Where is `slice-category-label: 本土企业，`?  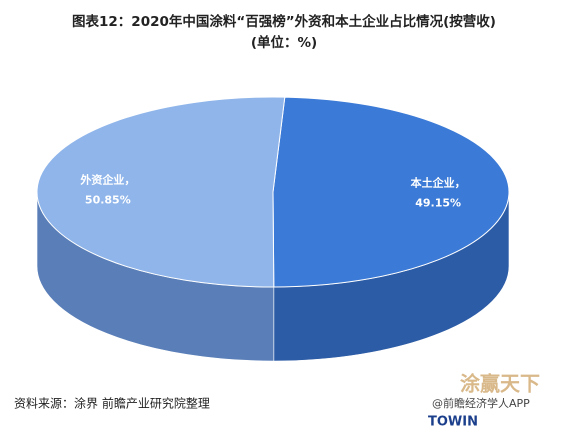 slice-category-label: 本土企业， is located at coordinates (438, 183).